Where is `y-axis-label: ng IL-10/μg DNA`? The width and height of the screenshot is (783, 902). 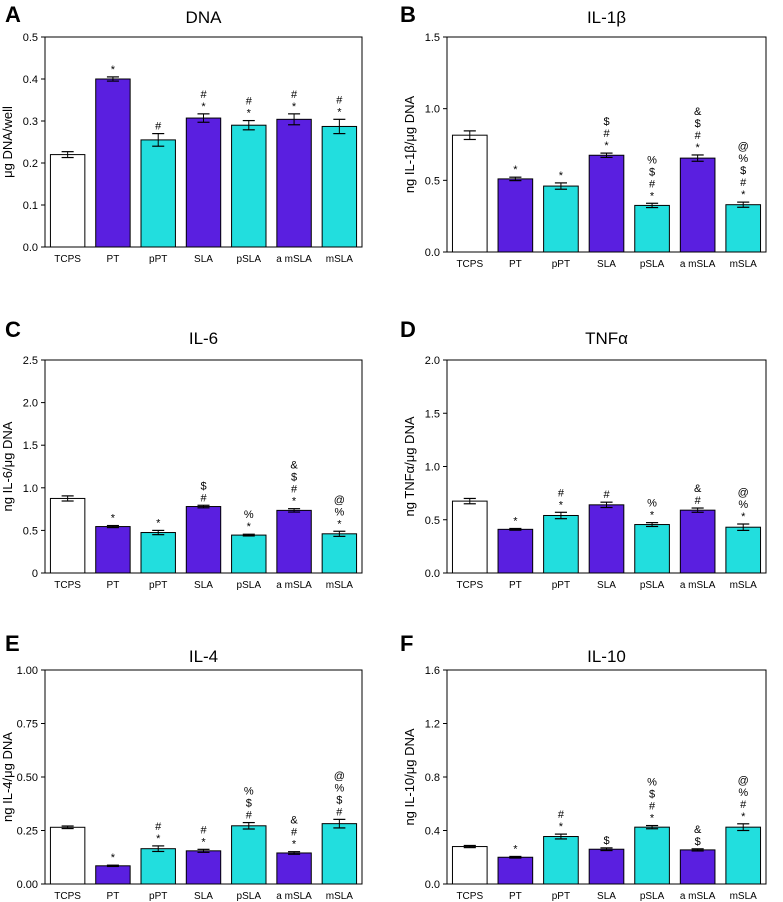 y-axis-label: ng IL-10/μg DNA is located at coordinates (409, 776).